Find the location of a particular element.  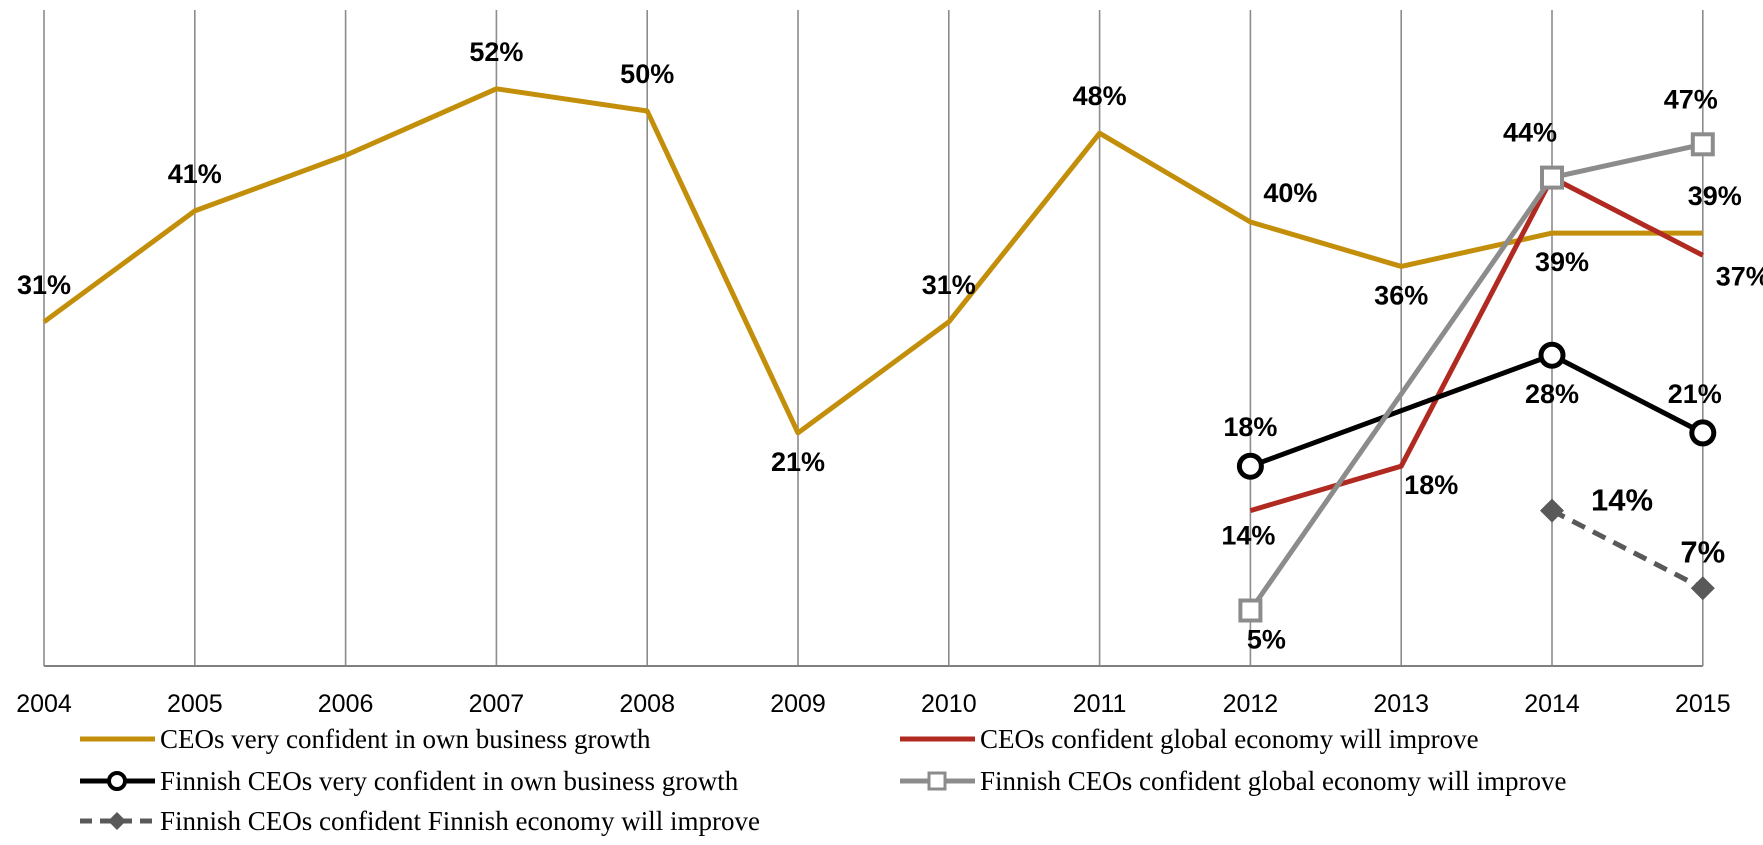

x-tick-label: 2007 is located at coordinates (497, 704).